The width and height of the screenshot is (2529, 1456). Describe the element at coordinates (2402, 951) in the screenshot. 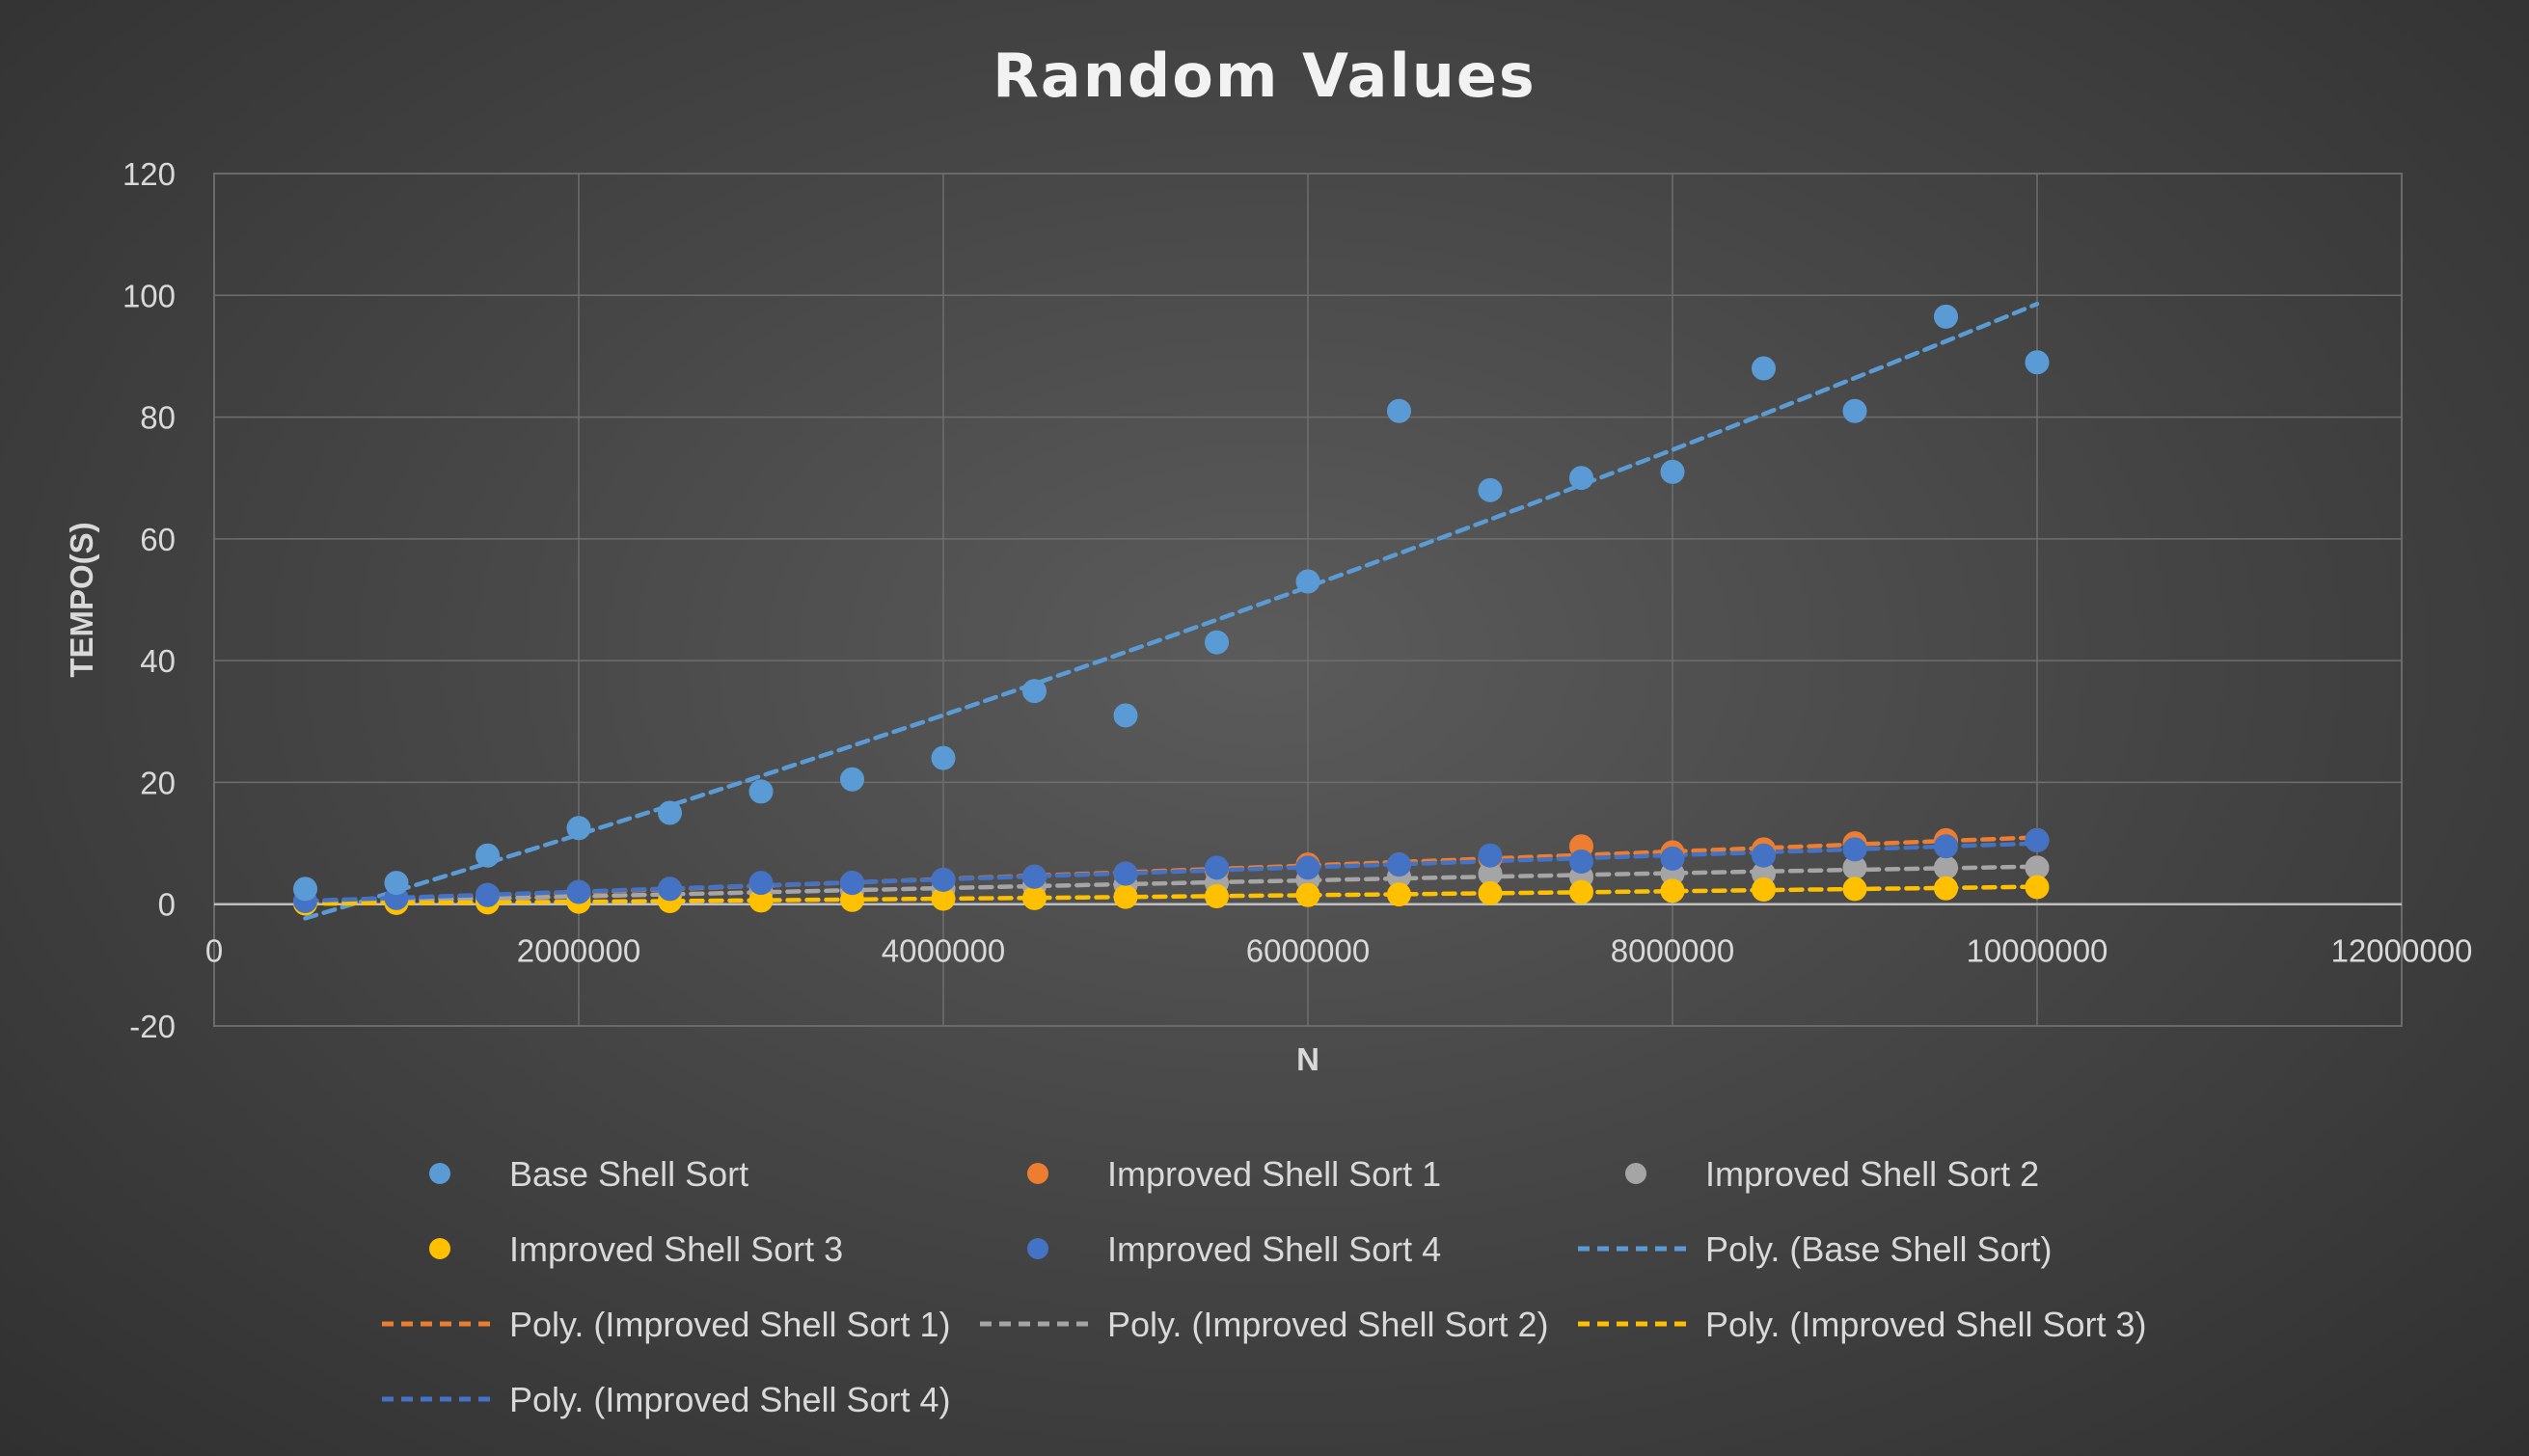

I see `x-tick-label: 12000000` at that location.